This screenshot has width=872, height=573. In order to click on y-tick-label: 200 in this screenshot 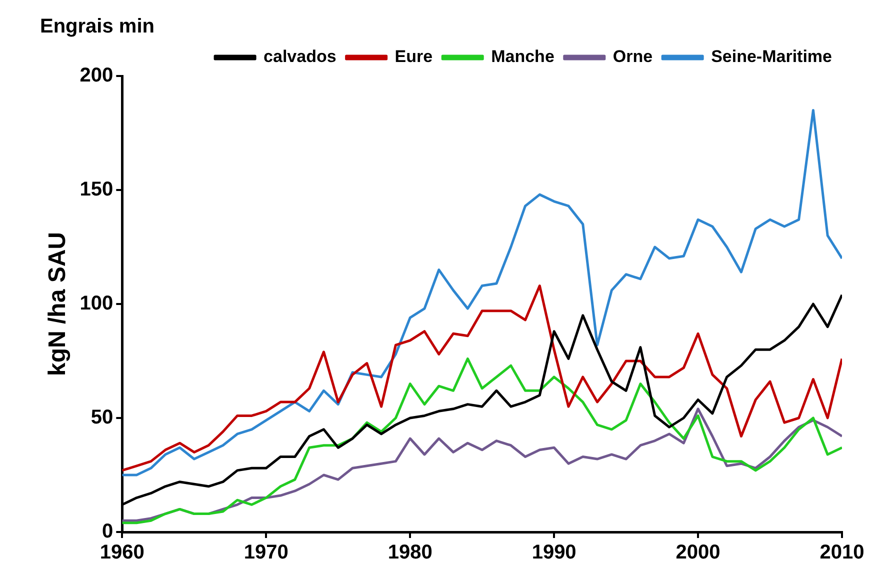, I will do `click(97, 75)`.